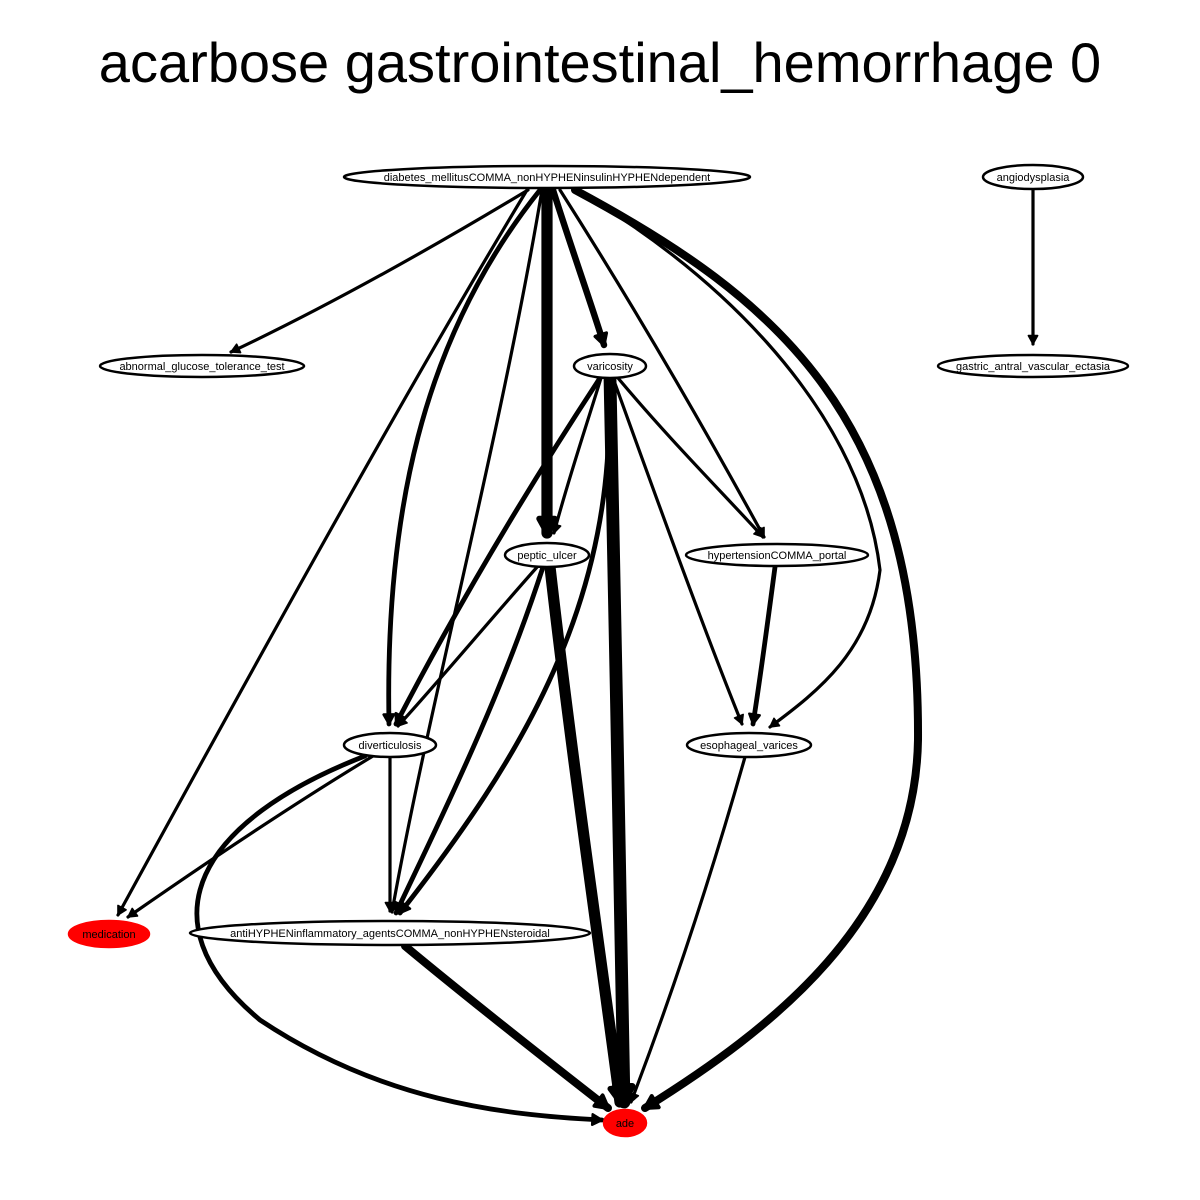 This screenshot has height=1200, width=1200. What do you see at coordinates (400, 907) in the screenshot?
I see `arrowhead-peptic-ulcer-to-nsaids` at bounding box center [400, 907].